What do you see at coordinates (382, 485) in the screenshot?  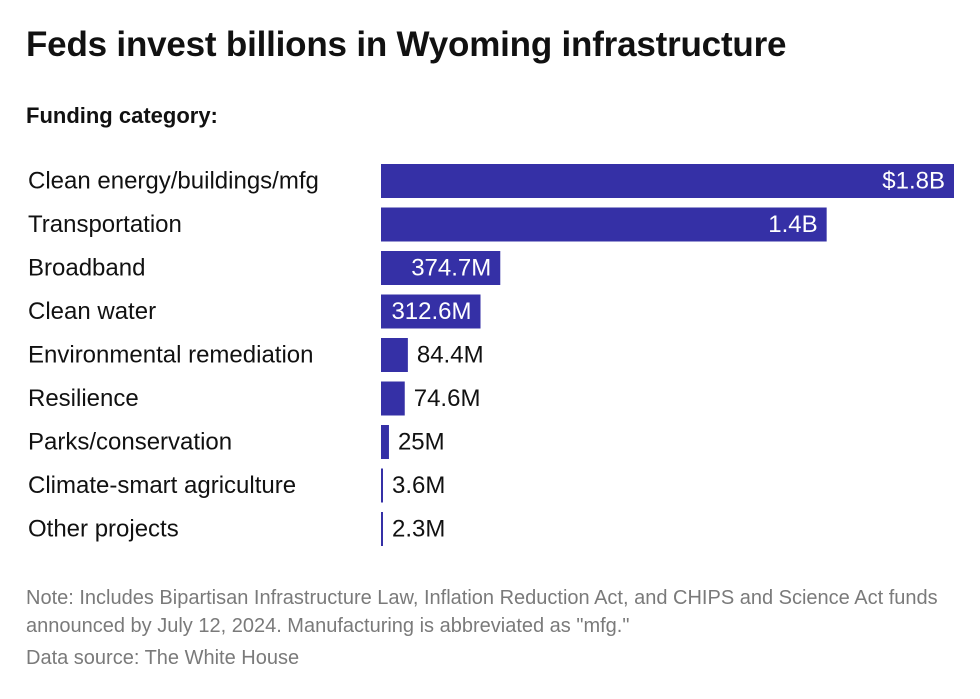 I see `bar-climate-smart-agriculture` at bounding box center [382, 485].